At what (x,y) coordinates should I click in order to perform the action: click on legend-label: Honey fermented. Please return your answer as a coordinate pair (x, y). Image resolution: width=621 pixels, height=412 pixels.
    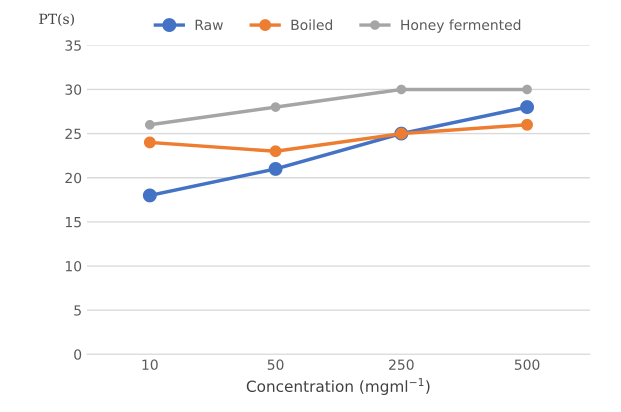
    Looking at the image, I should click on (460, 26).